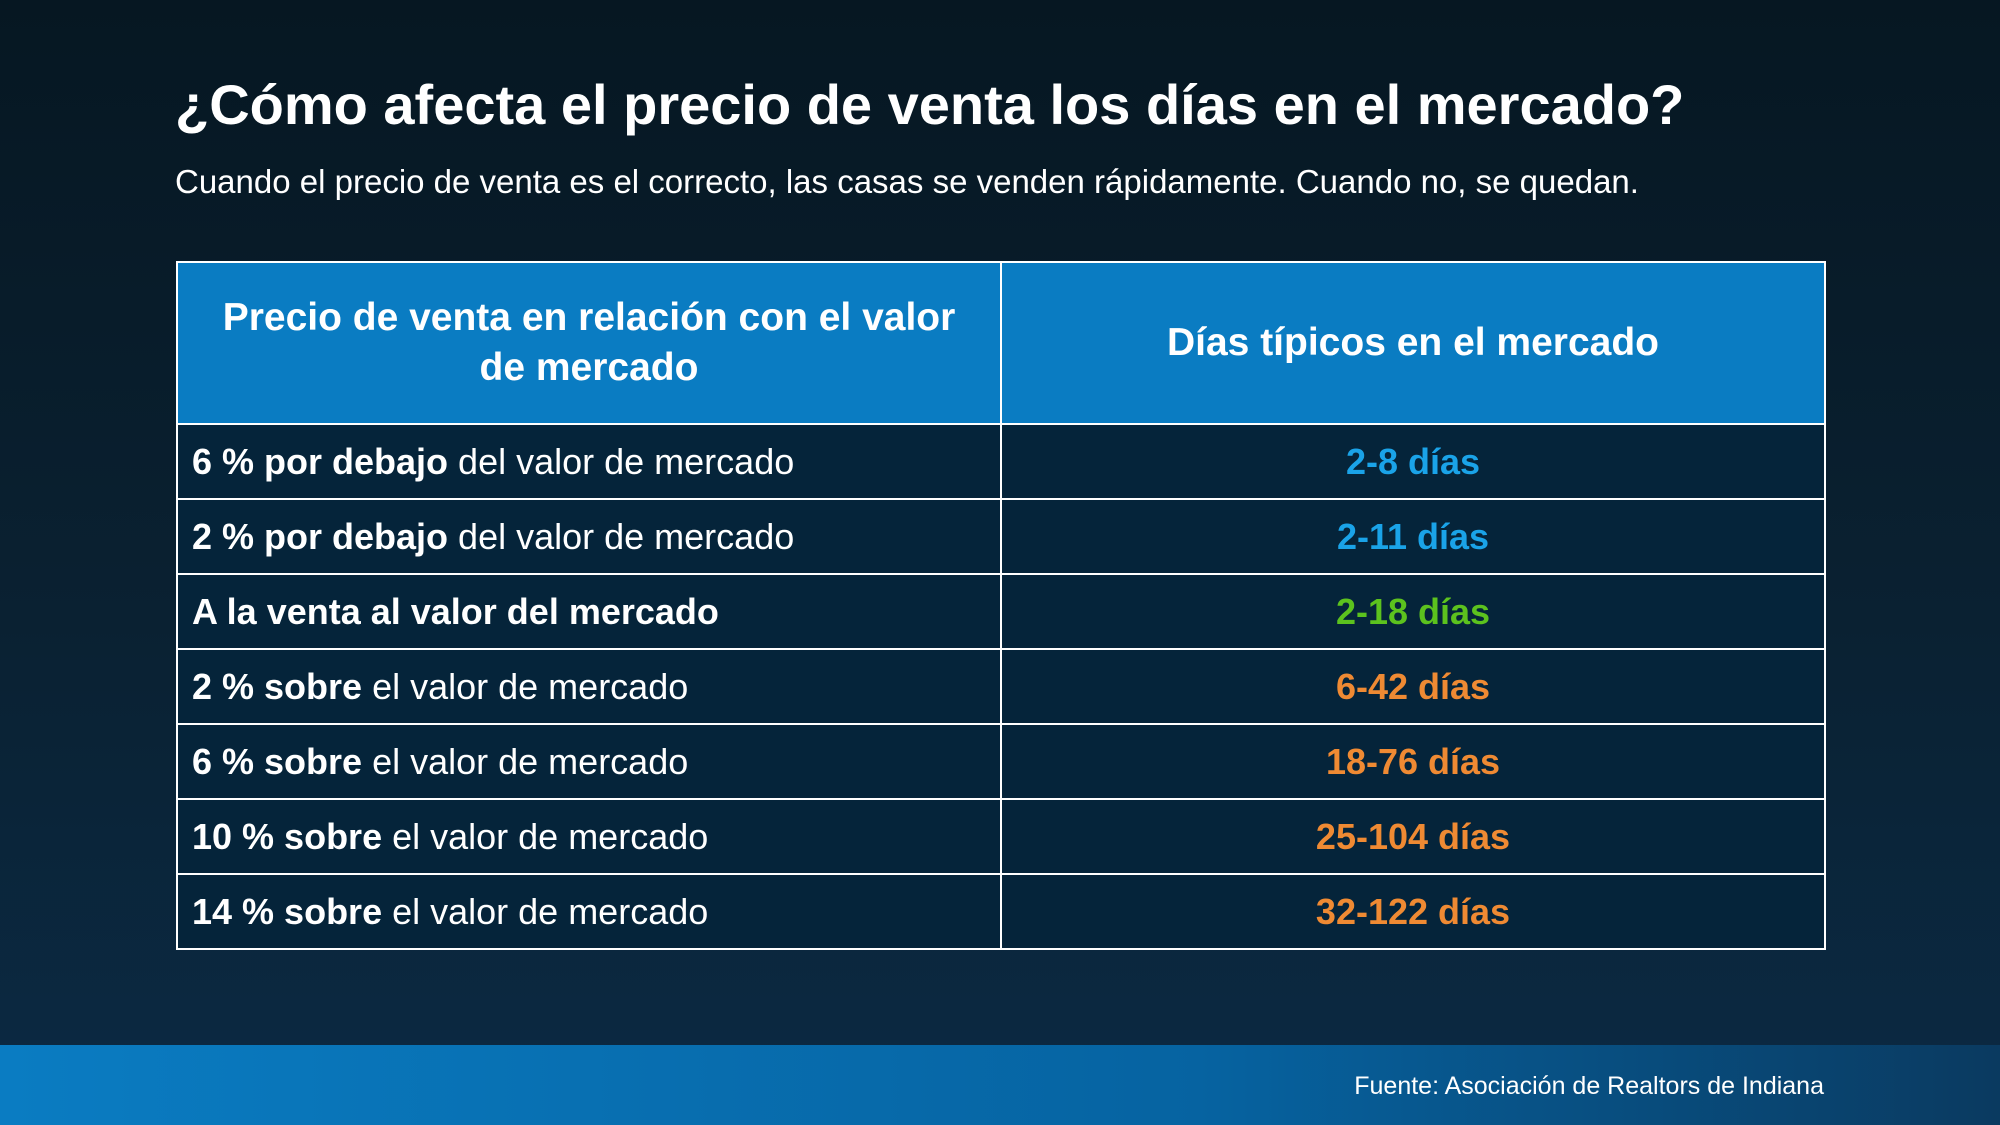 This screenshot has height=1125, width=2000. I want to click on table-row: 6 % sobre el valor de mercado 18-76 días, so click(1001, 761).